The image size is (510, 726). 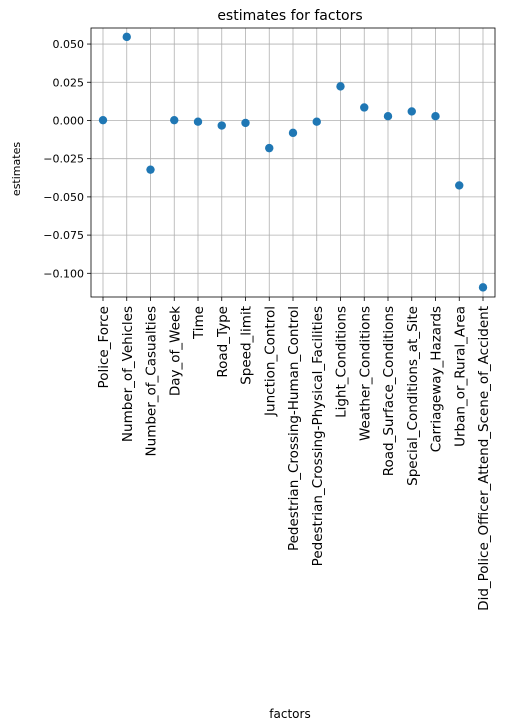 I want to click on x-tick-label: Road_Type, so click(x=223, y=342).